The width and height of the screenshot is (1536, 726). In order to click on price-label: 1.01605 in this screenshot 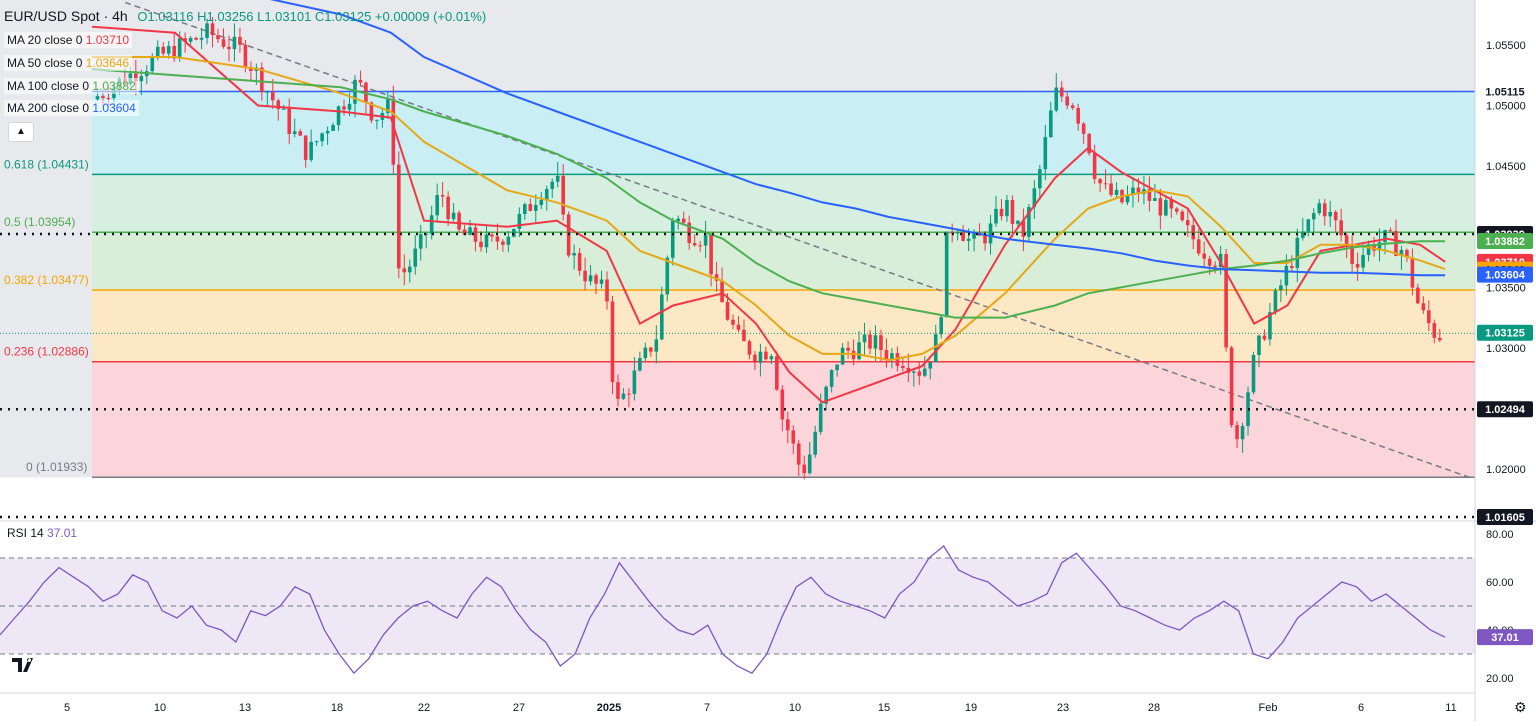, I will do `click(1505, 516)`.